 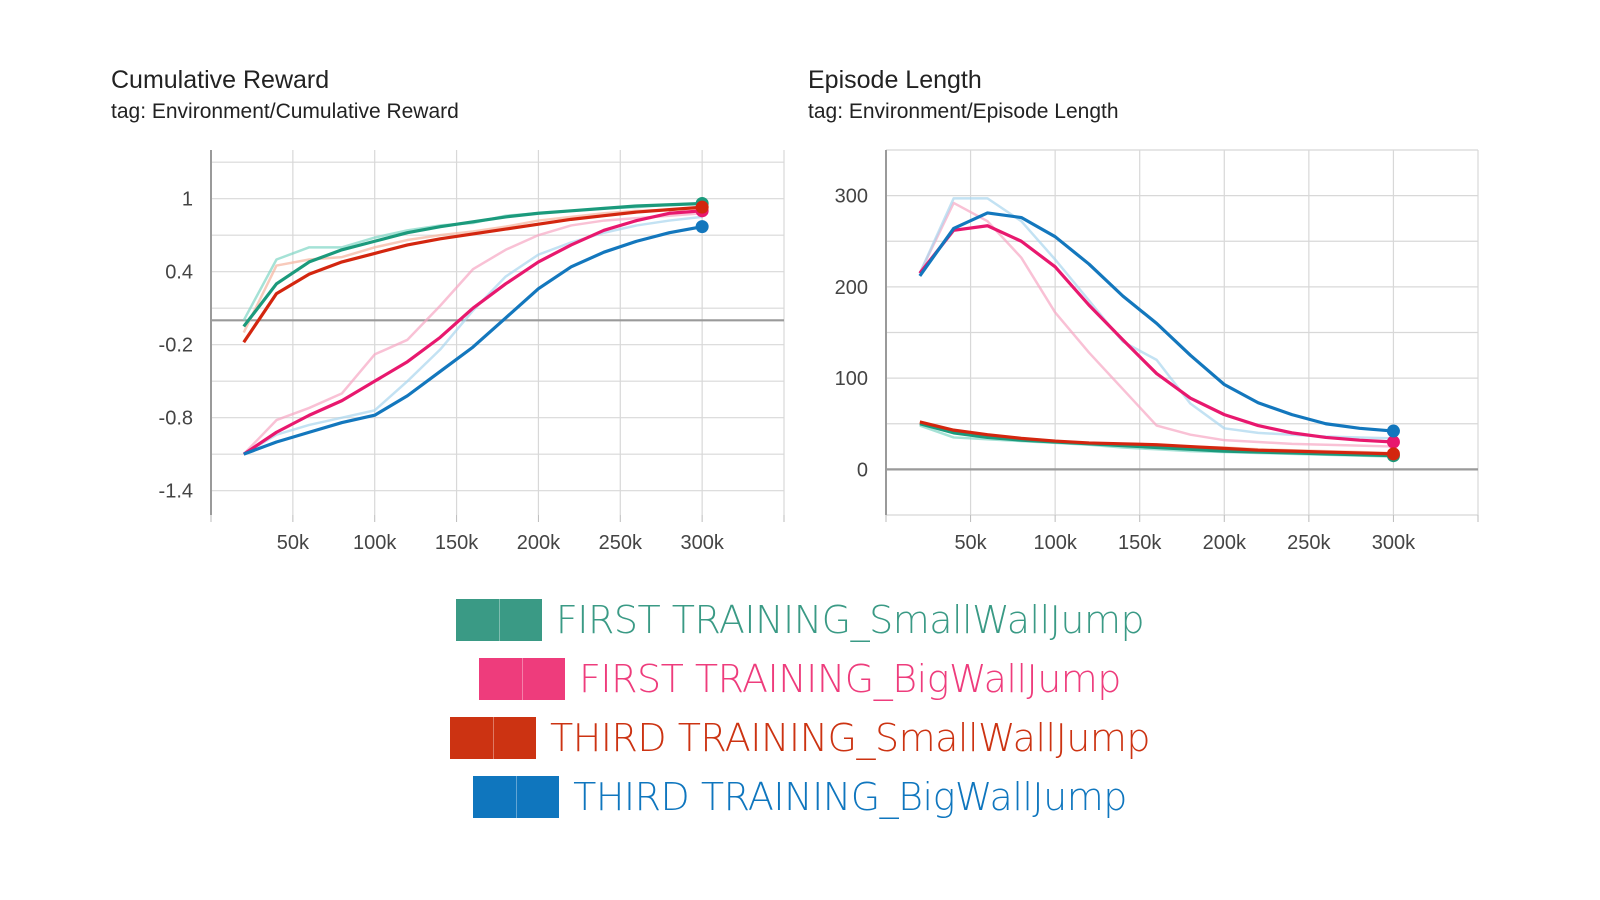 What do you see at coordinates (176, 346) in the screenshot?
I see `y-tick-label: -0.2` at bounding box center [176, 346].